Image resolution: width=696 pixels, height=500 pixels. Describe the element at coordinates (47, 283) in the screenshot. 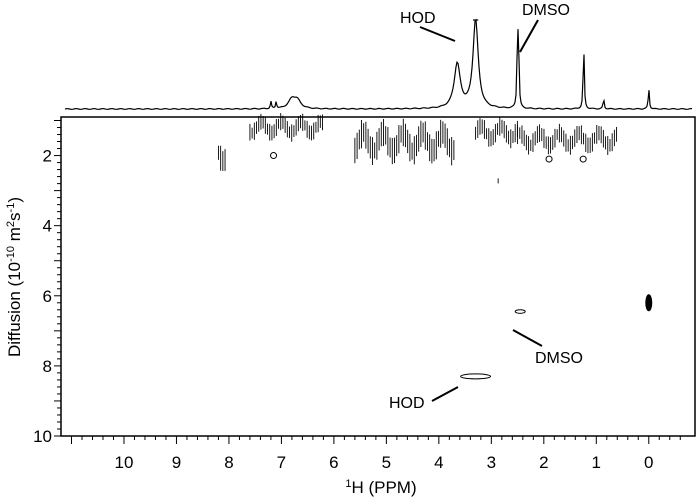

I see `y-axis: 2 4 6 8 10` at that location.